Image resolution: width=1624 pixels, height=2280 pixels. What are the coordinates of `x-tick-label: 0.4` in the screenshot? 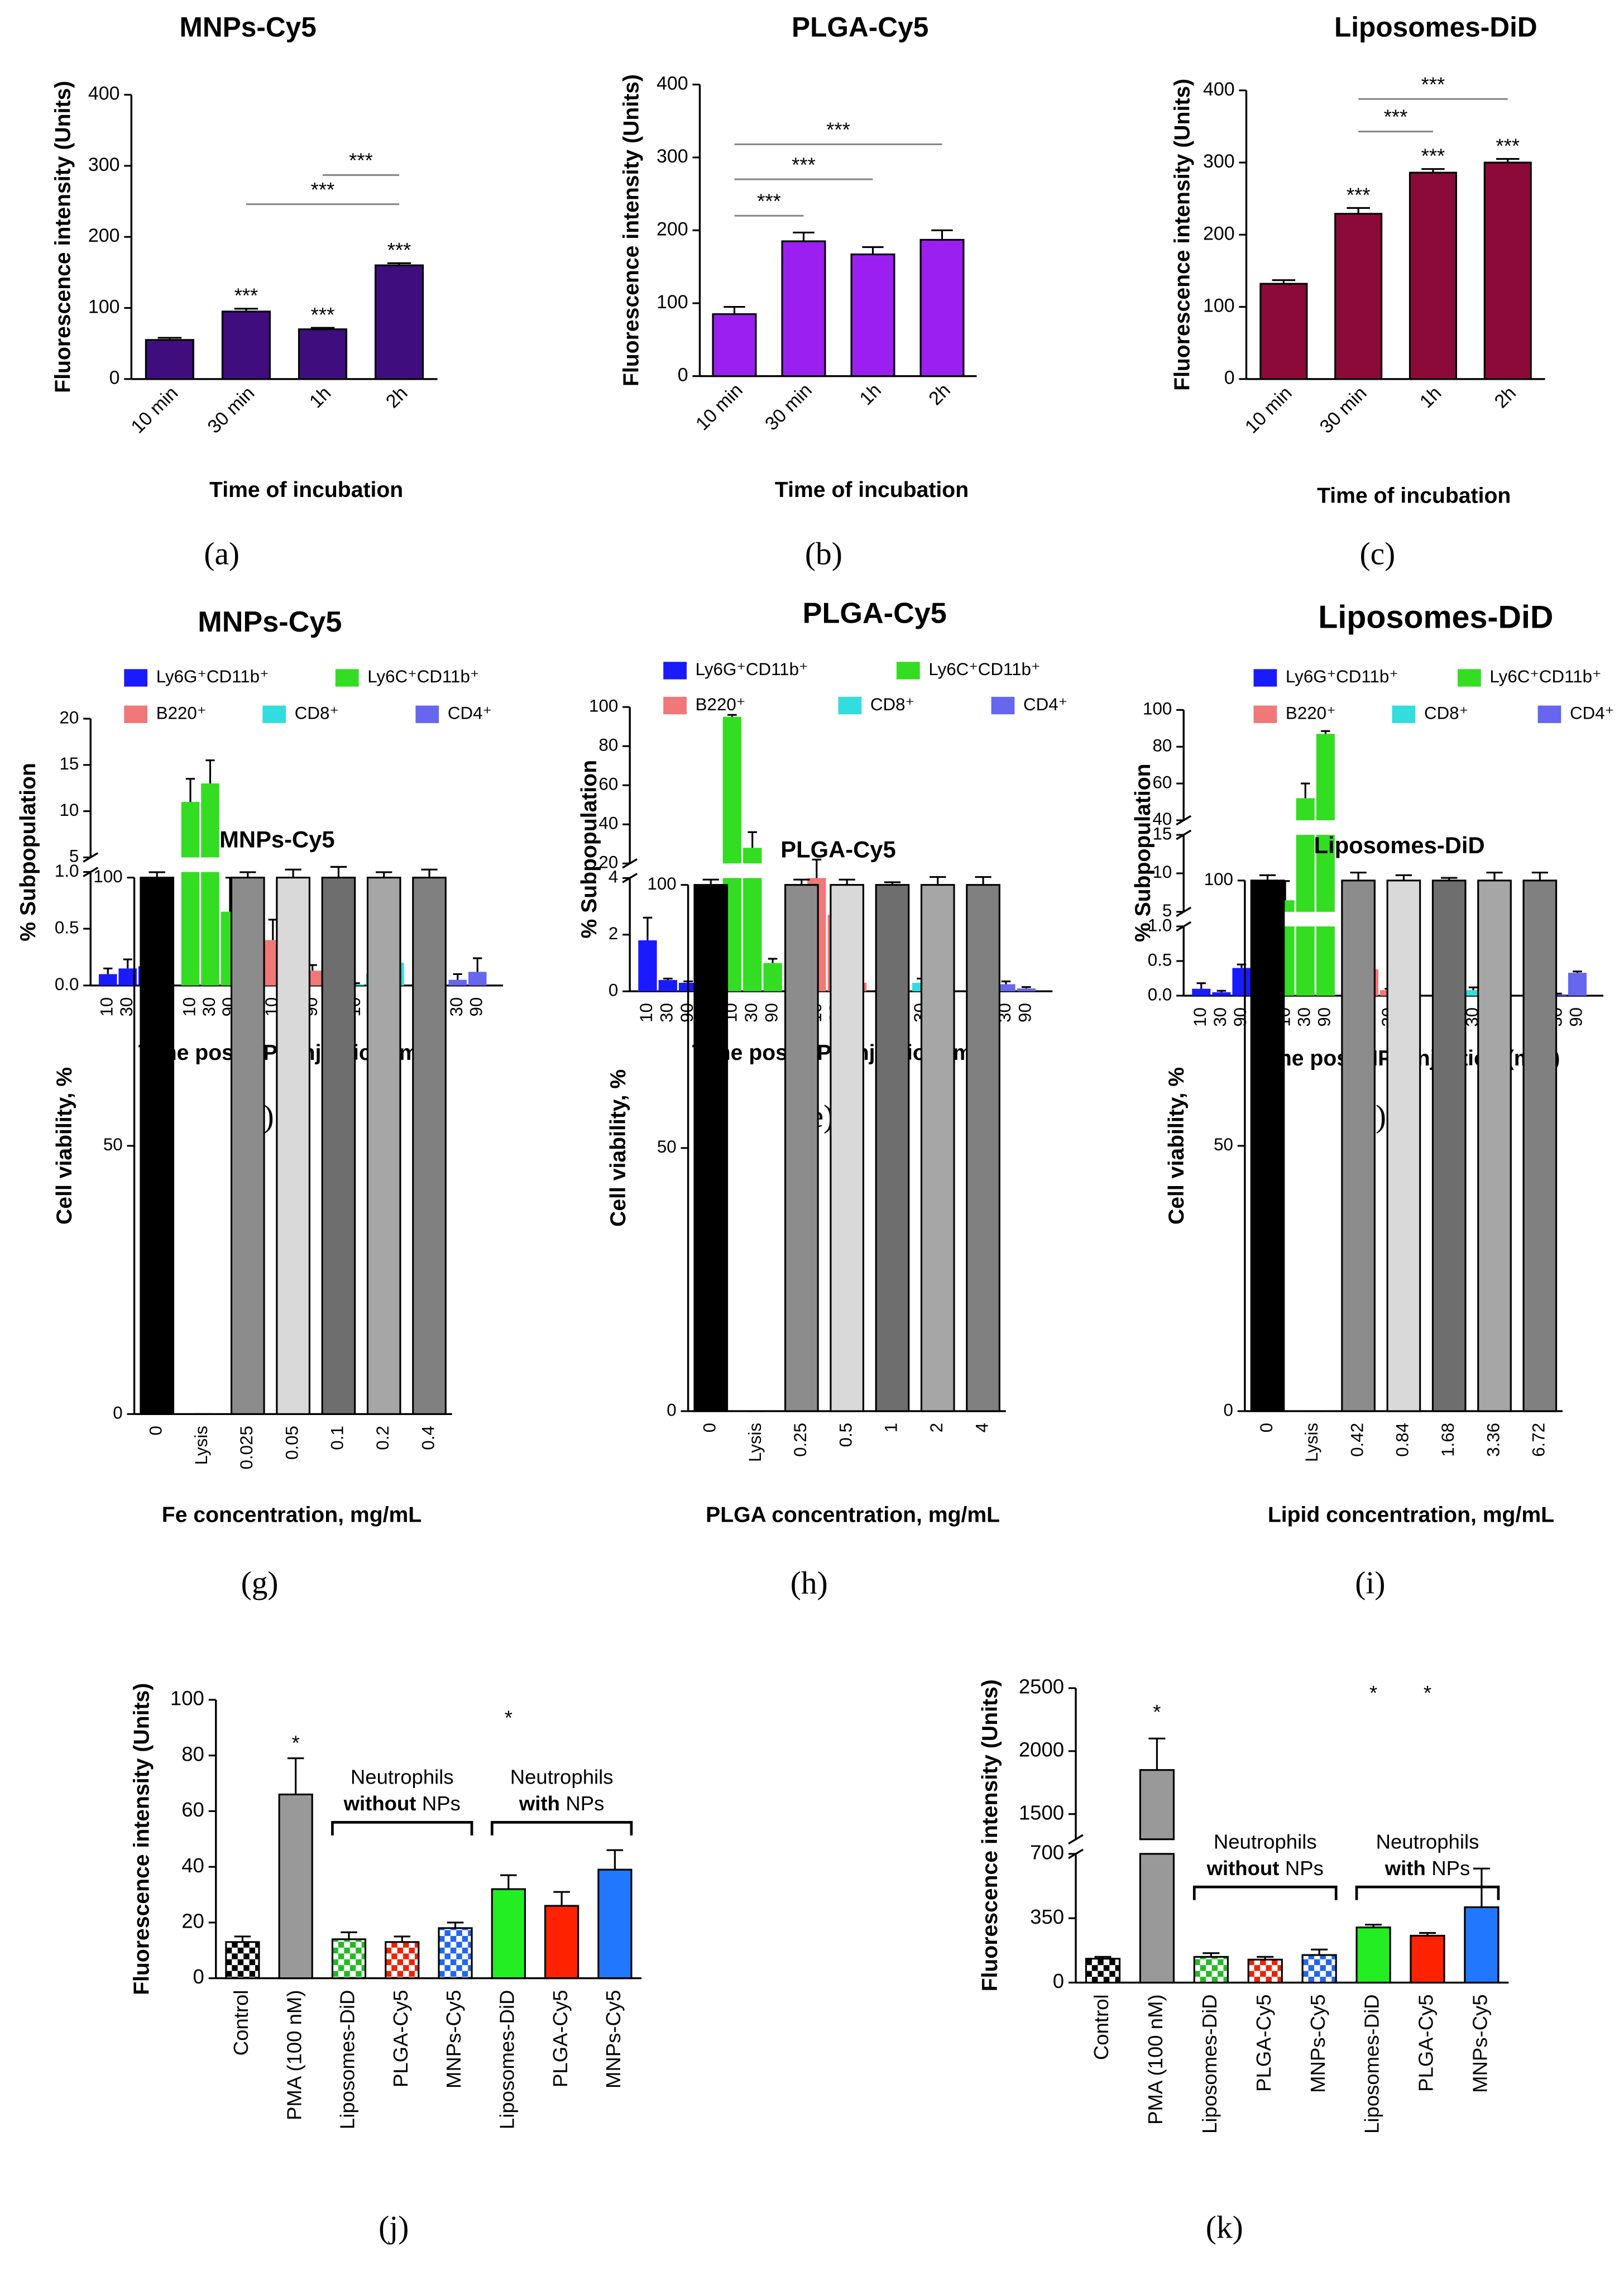 It's located at (428, 1438).